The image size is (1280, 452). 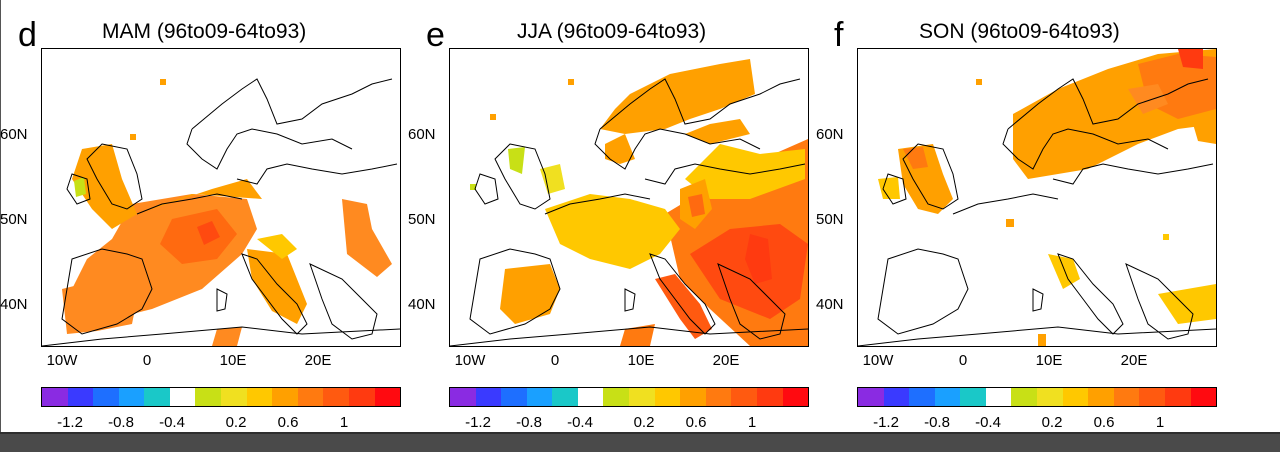 I want to click on panel-letter: f, so click(x=839, y=35).